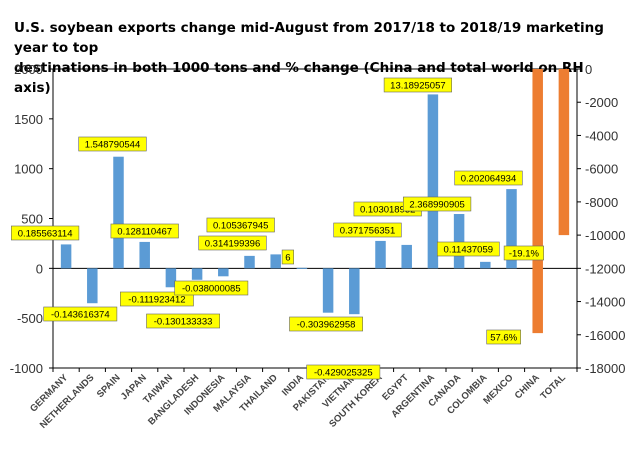  What do you see at coordinates (527, 386) in the screenshot?
I see `category-label: CHINA` at bounding box center [527, 386].